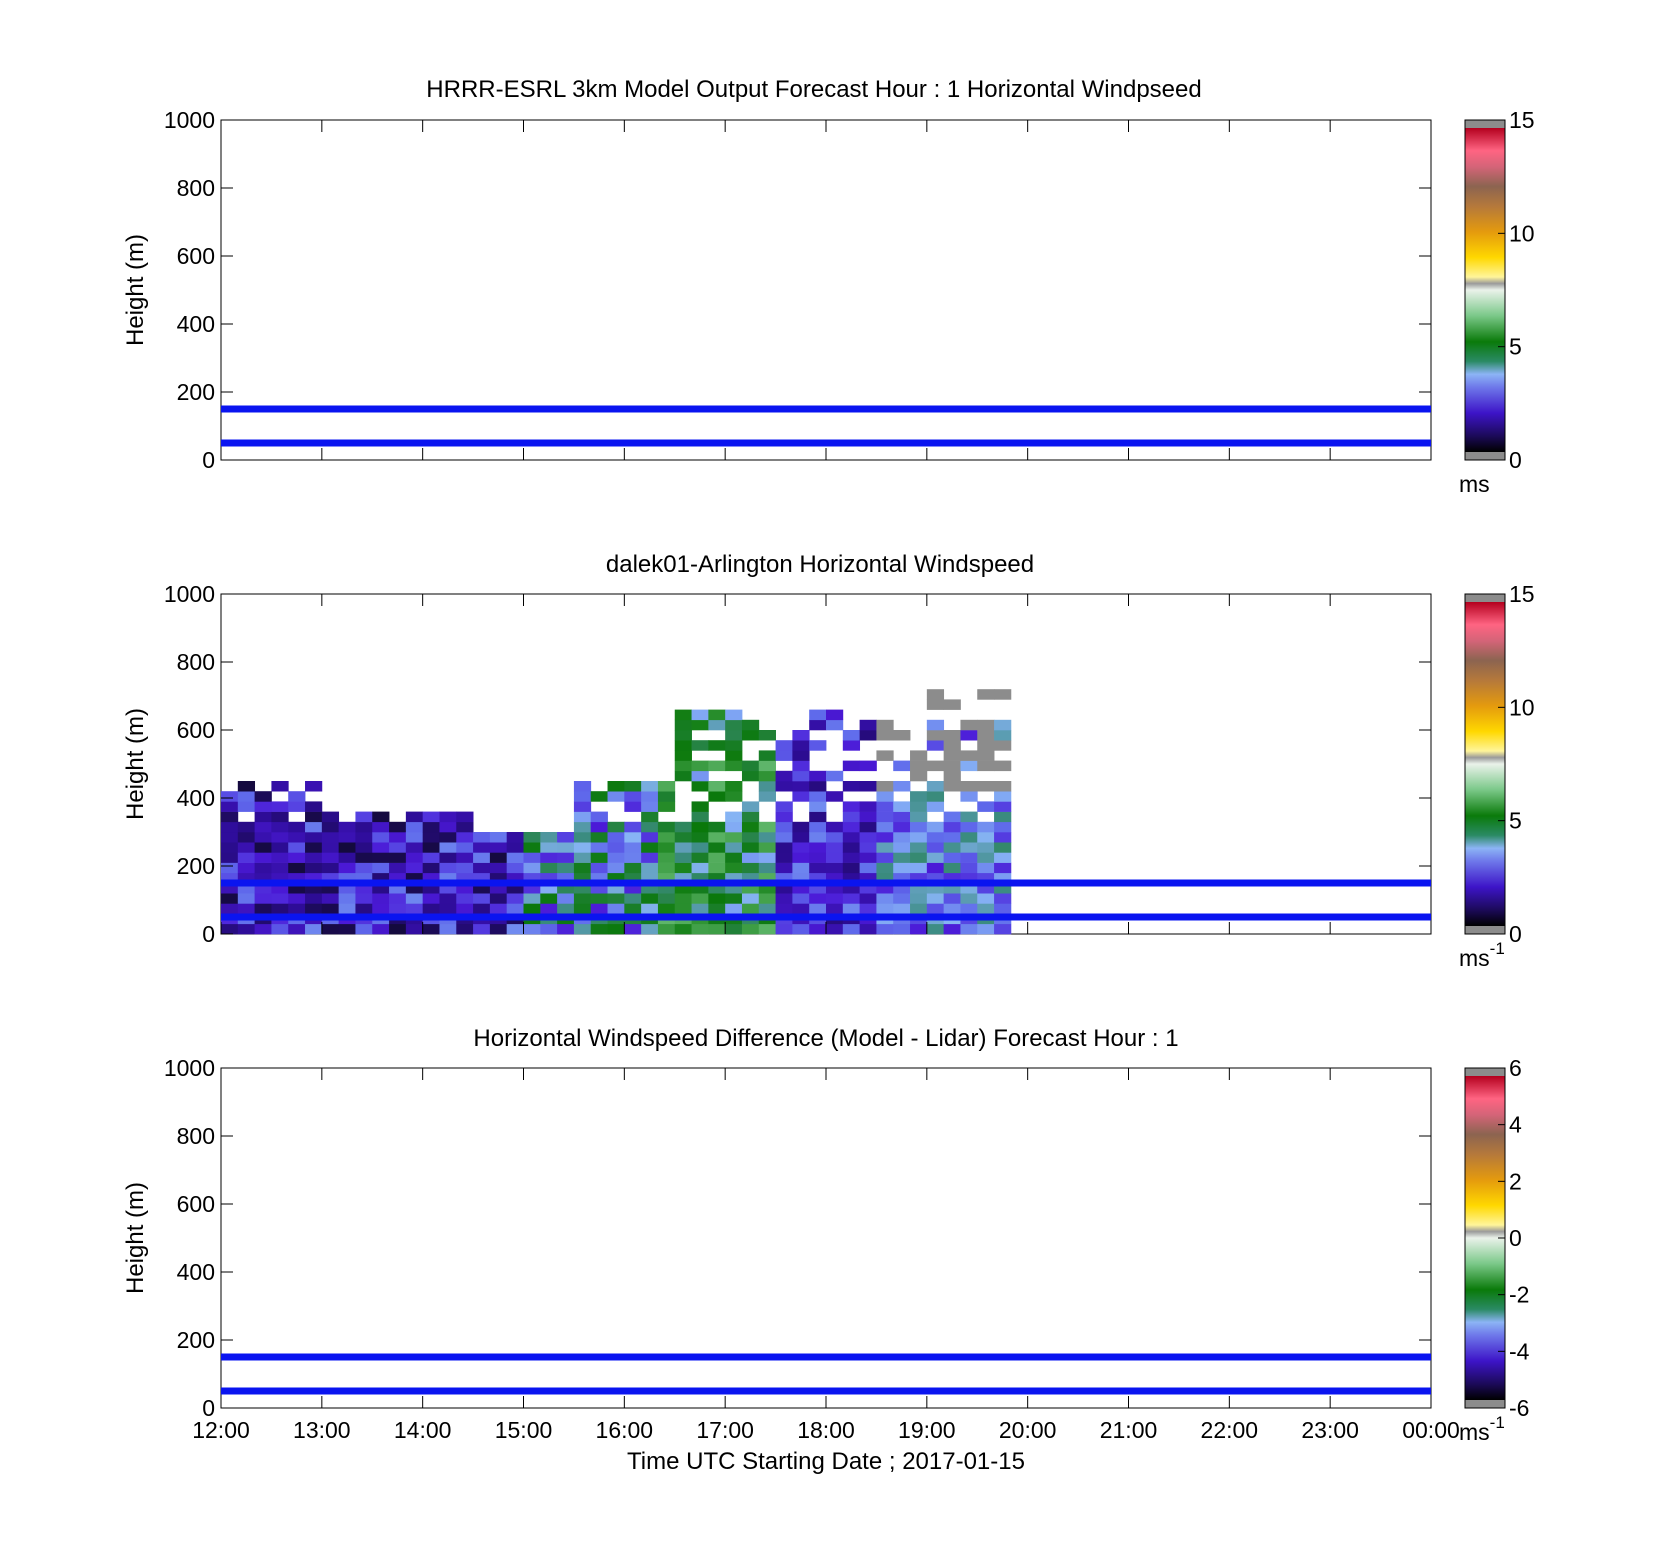 Image resolution: width=1680 pixels, height=1561 pixels. I want to click on panel-lidar-colorbar-under, so click(1485, 930).